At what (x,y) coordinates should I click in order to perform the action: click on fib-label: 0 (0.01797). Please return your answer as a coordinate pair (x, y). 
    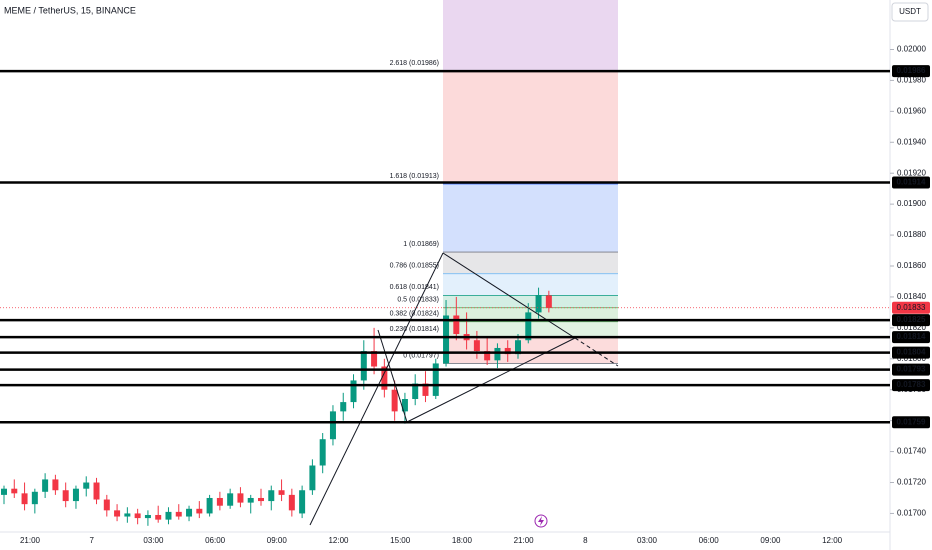
    Looking at the image, I should click on (421, 355).